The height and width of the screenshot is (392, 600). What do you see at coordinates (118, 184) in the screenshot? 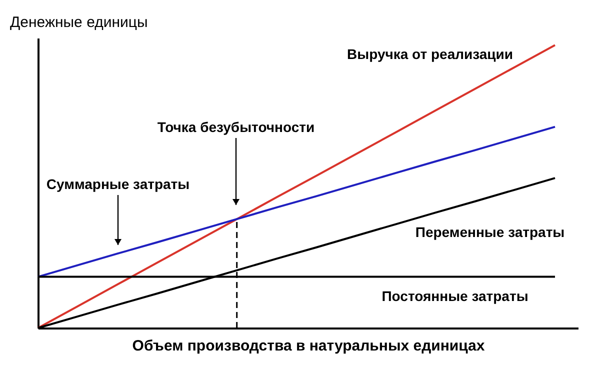
I see `text: Суммарные затраты` at bounding box center [118, 184].